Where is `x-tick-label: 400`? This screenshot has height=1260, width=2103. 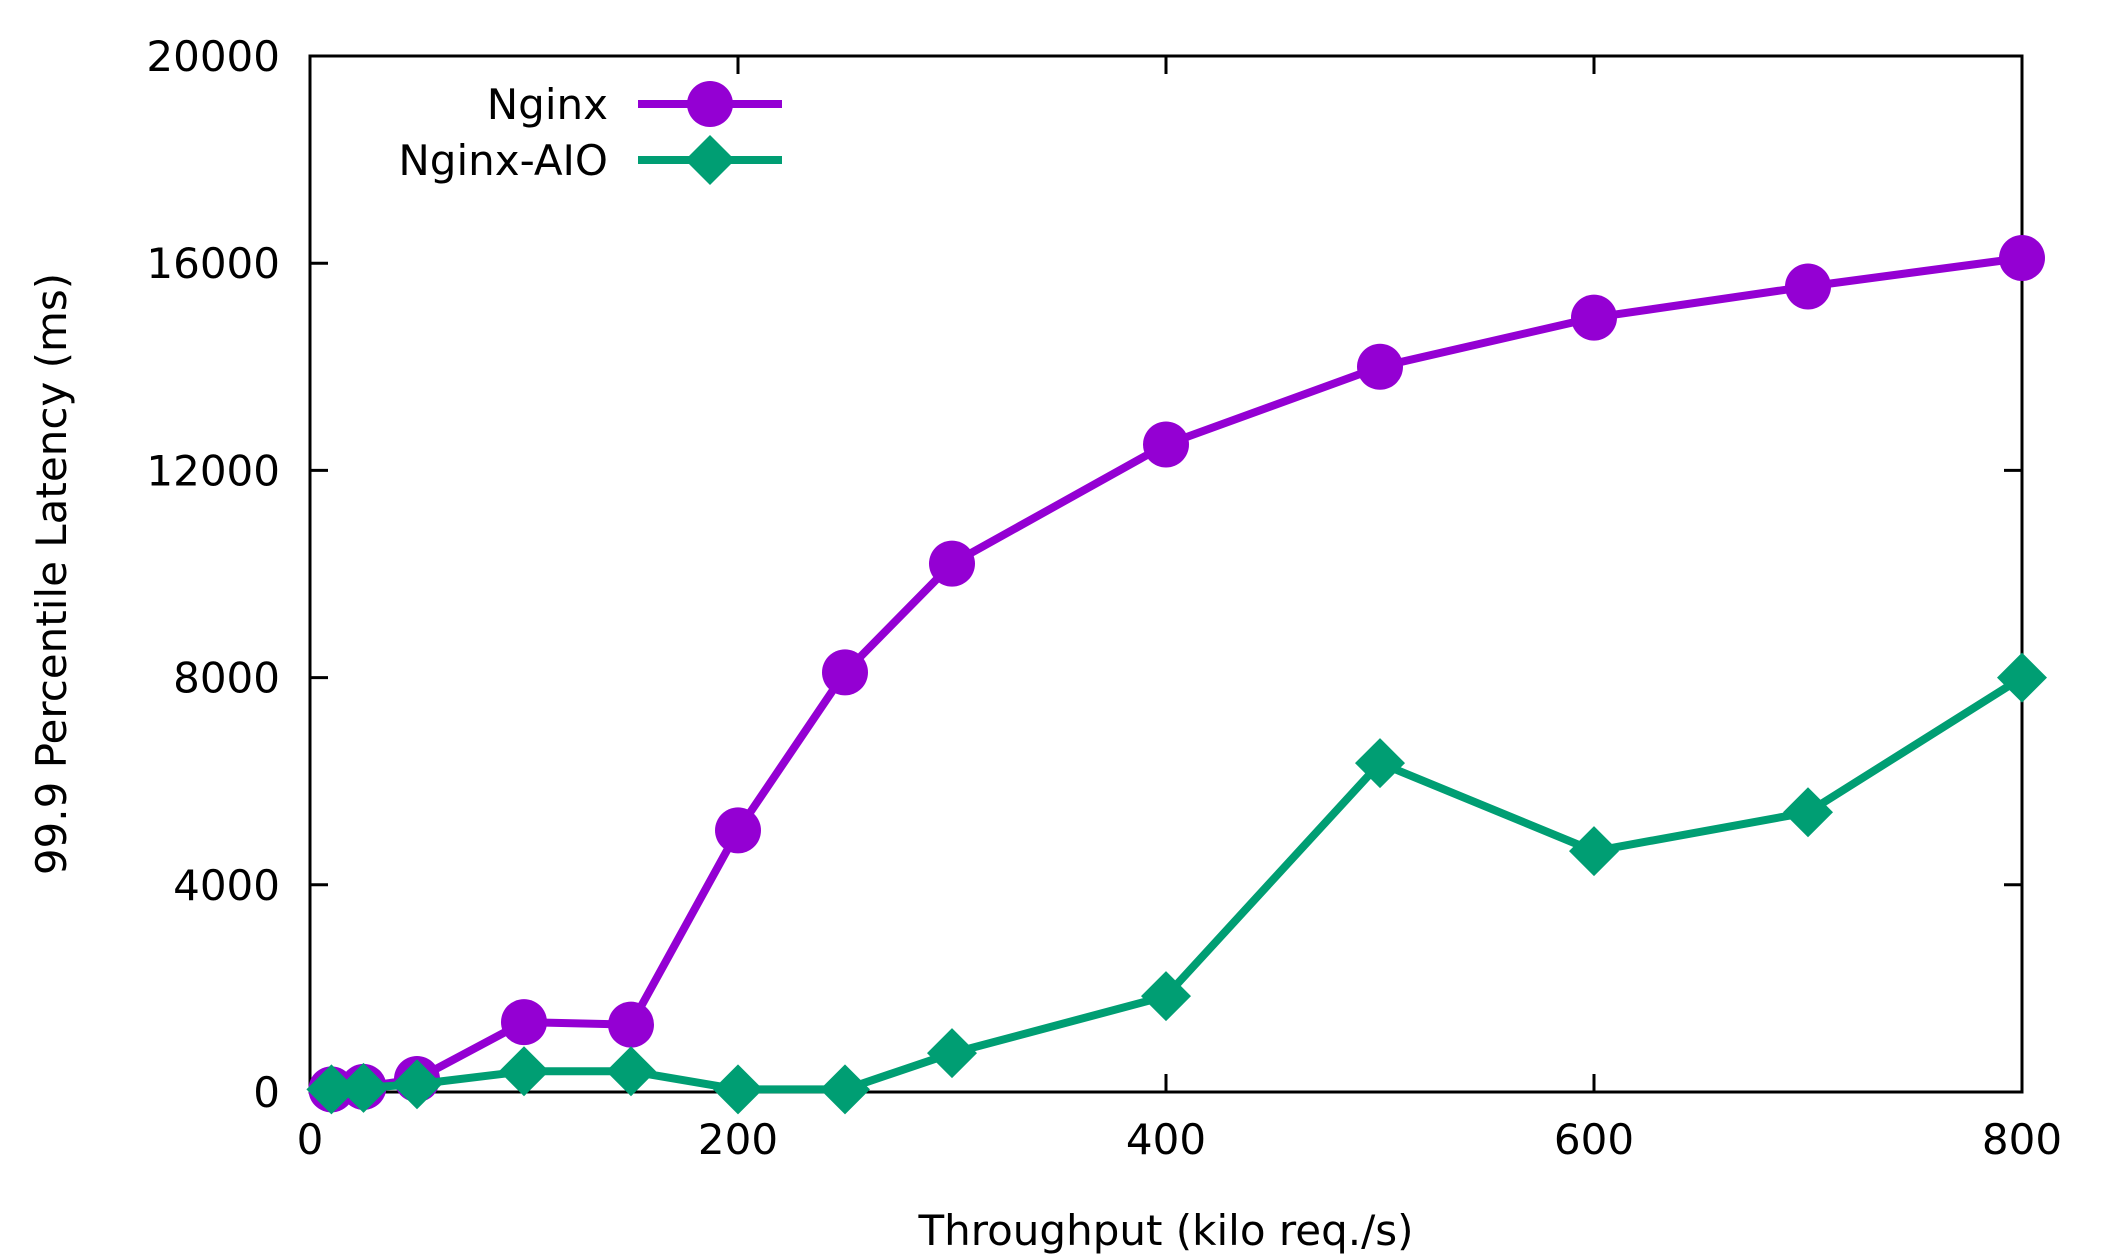 x-tick-label: 400 is located at coordinates (1166, 1139).